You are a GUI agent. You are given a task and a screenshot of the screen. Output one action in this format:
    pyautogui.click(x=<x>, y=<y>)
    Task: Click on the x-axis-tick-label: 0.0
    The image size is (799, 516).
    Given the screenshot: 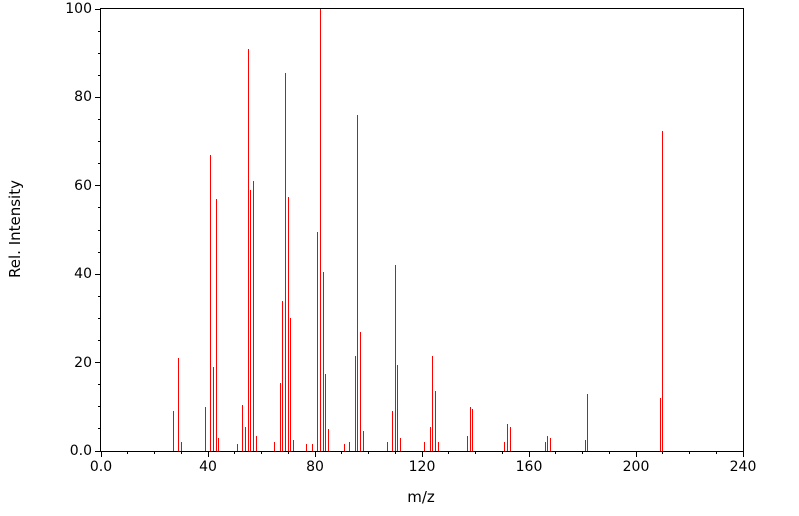 What is the action you would take?
    pyautogui.click(x=101, y=467)
    